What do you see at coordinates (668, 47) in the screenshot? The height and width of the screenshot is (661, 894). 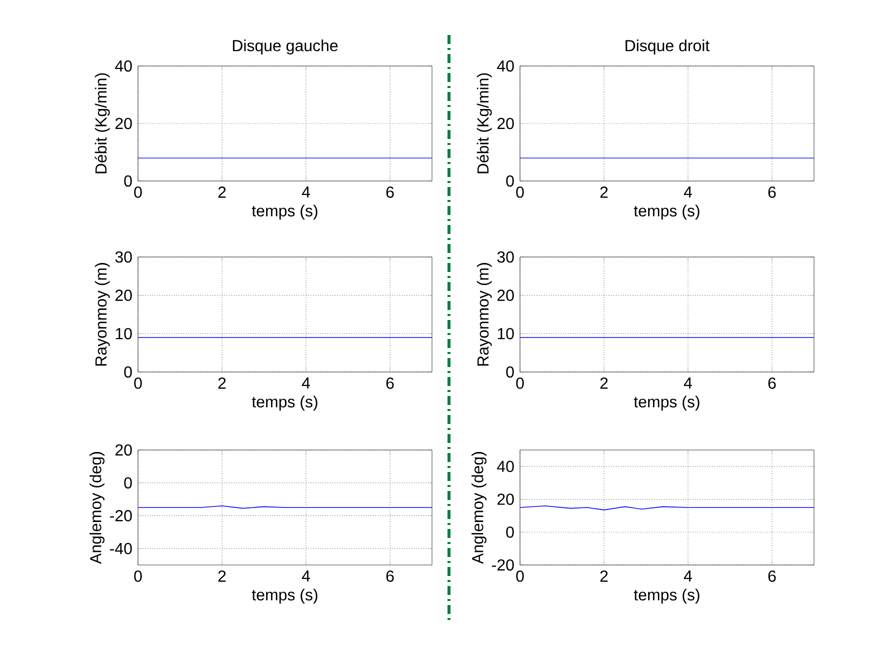 I see `chart-title: Disque droit` at bounding box center [668, 47].